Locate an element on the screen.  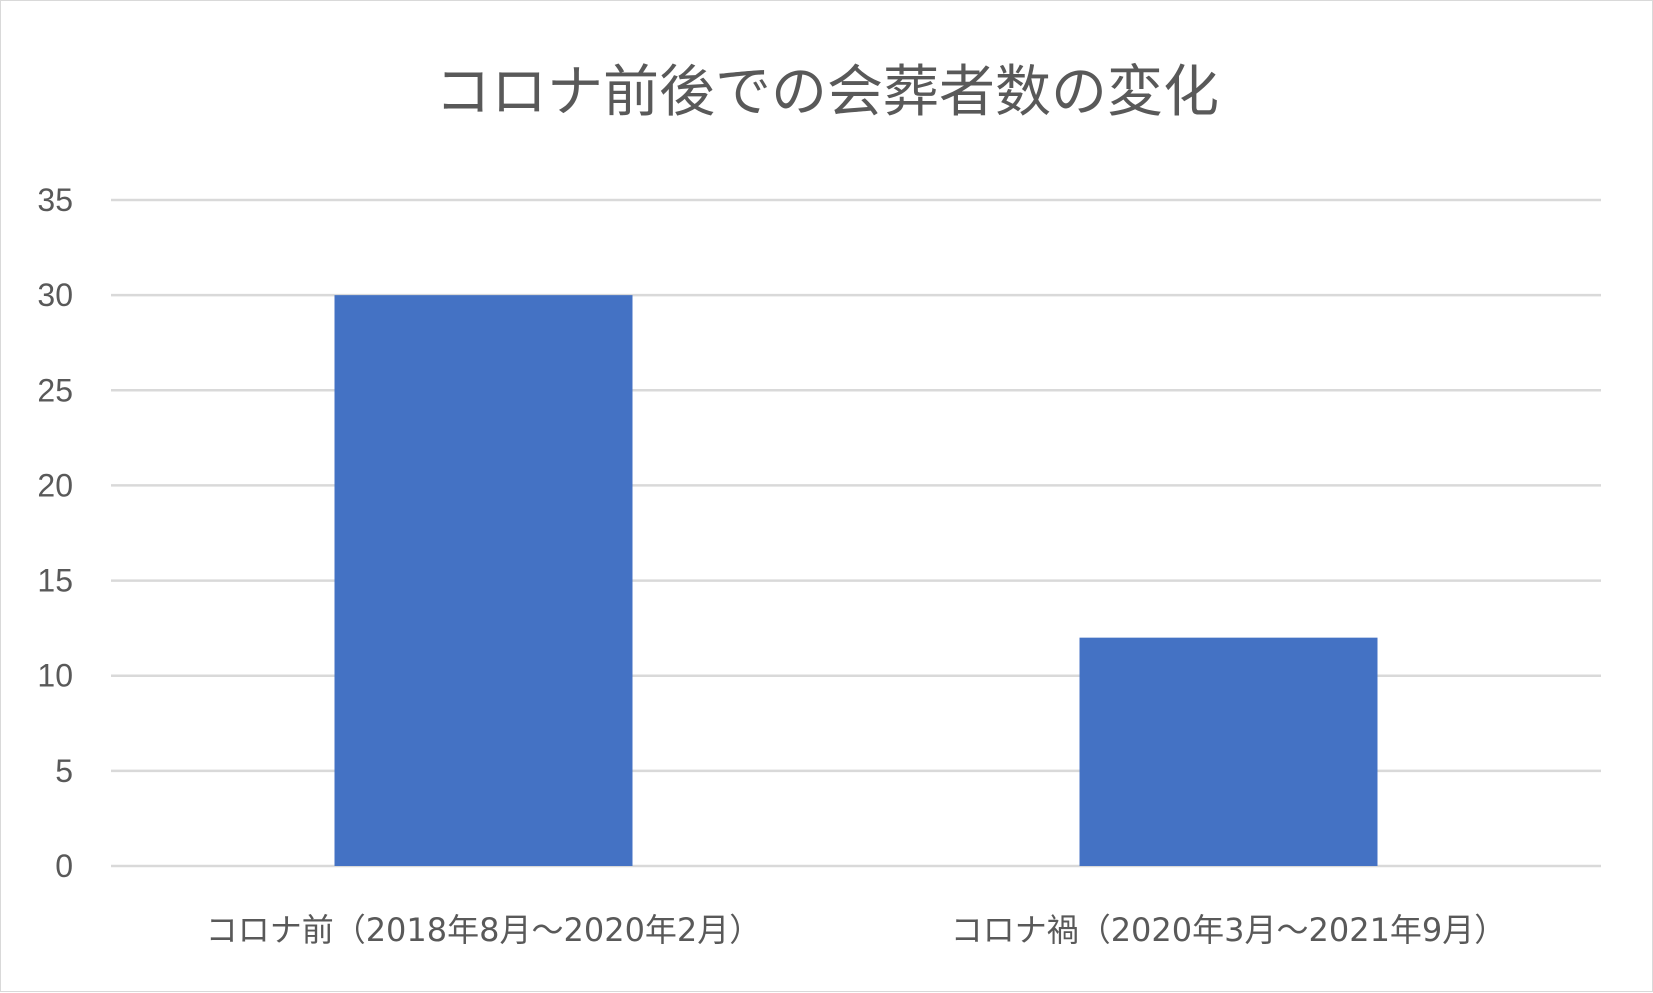
y-tick-label: 10 is located at coordinates (55, 676).